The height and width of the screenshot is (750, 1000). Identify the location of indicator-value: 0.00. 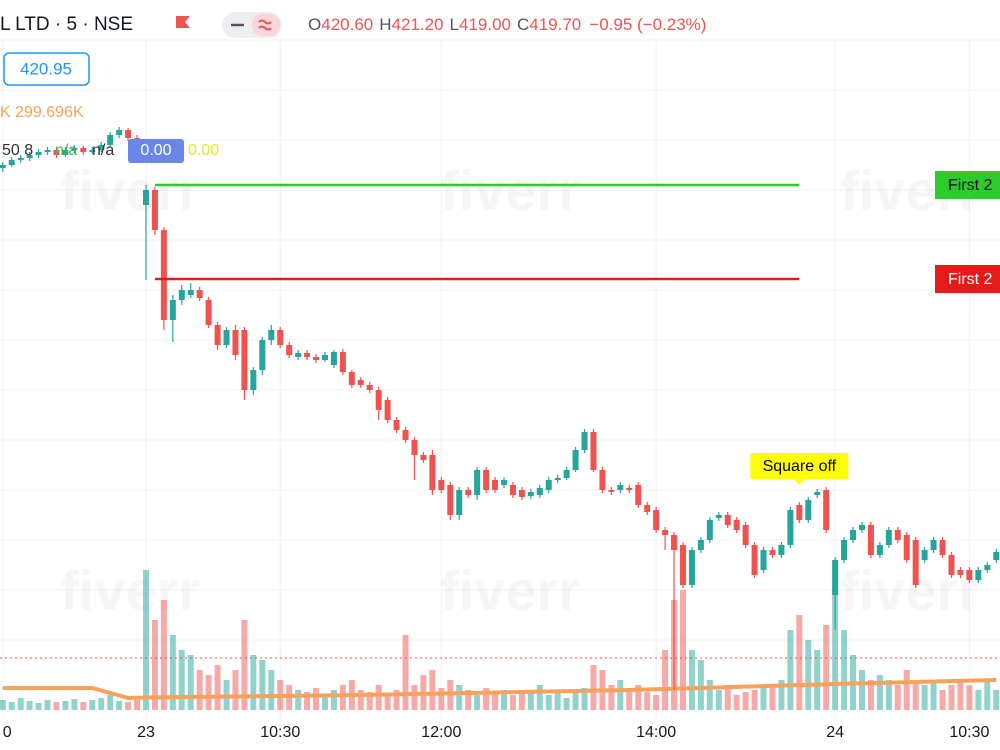
(155, 150).